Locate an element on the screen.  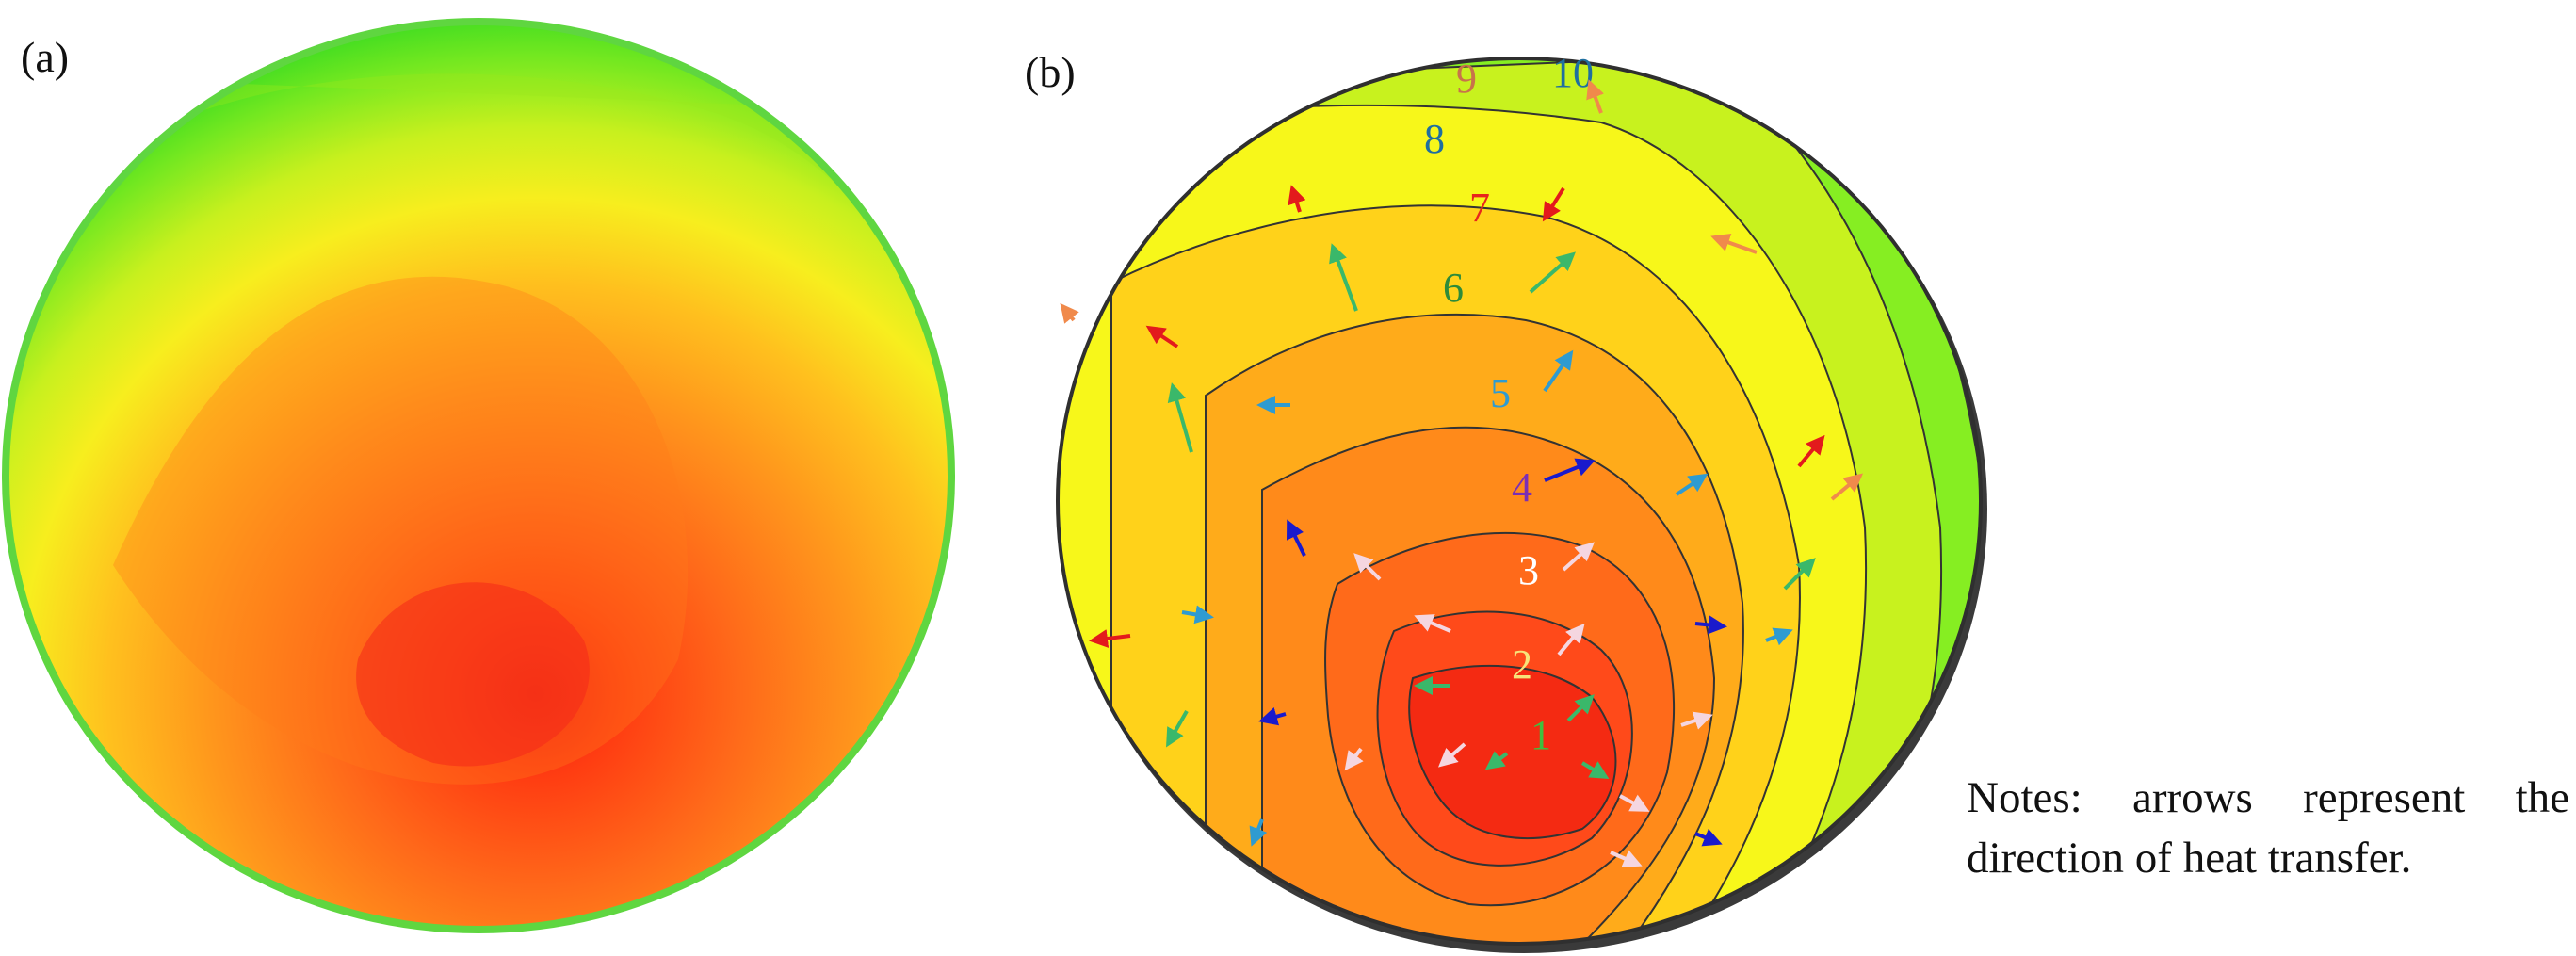
zone-number-10: 10 is located at coordinates (1573, 73).